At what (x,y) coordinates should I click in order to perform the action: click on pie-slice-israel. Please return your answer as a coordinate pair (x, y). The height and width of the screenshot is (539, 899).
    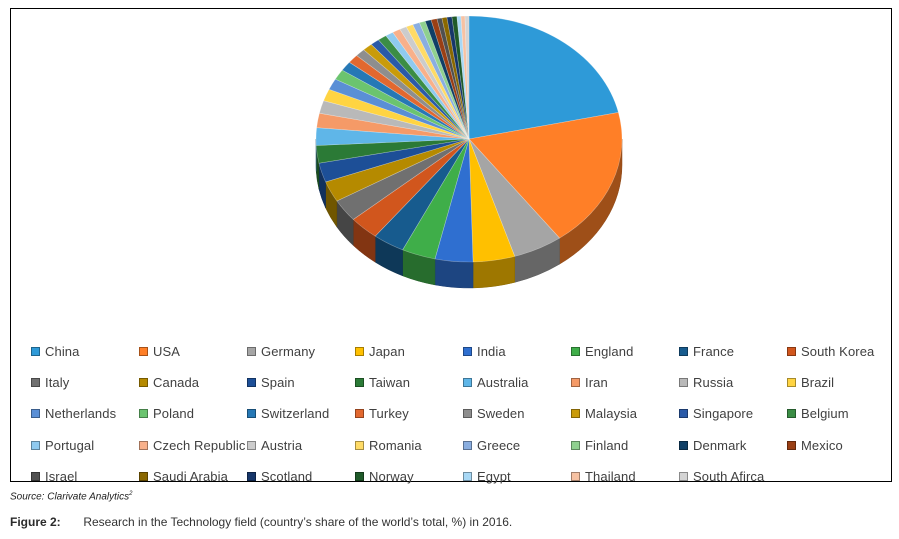
    Looking at the image, I should click on (453, 78).